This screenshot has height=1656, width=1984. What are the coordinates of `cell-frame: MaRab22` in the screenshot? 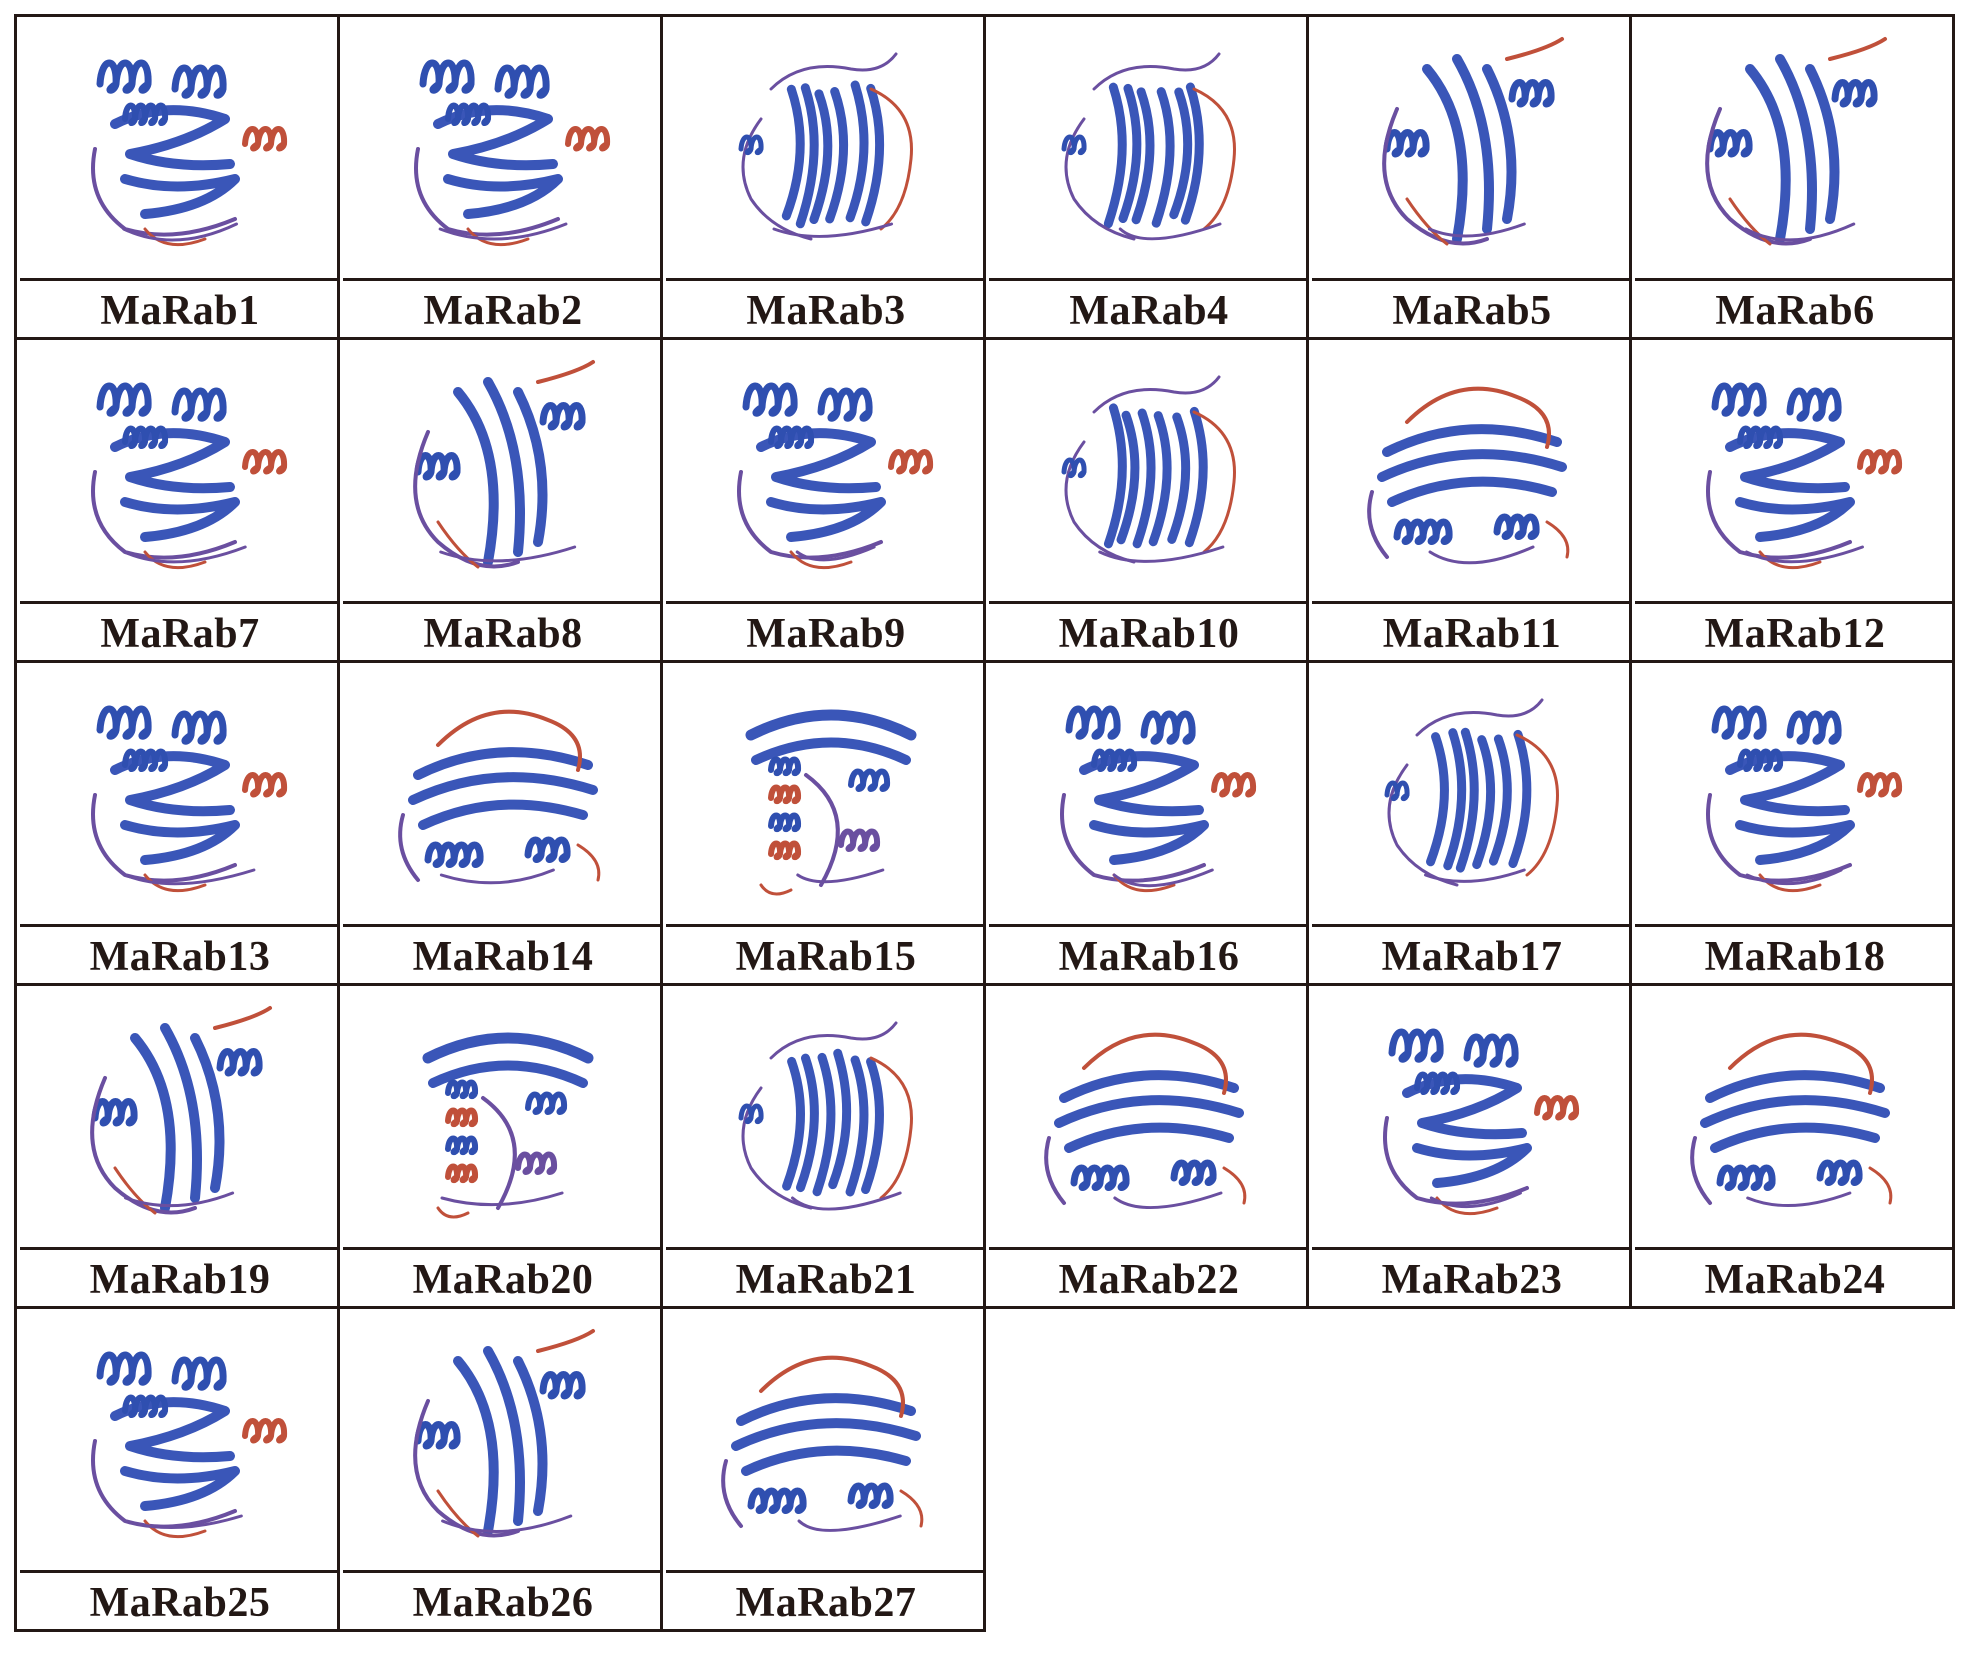 It's located at (1146, 1146).